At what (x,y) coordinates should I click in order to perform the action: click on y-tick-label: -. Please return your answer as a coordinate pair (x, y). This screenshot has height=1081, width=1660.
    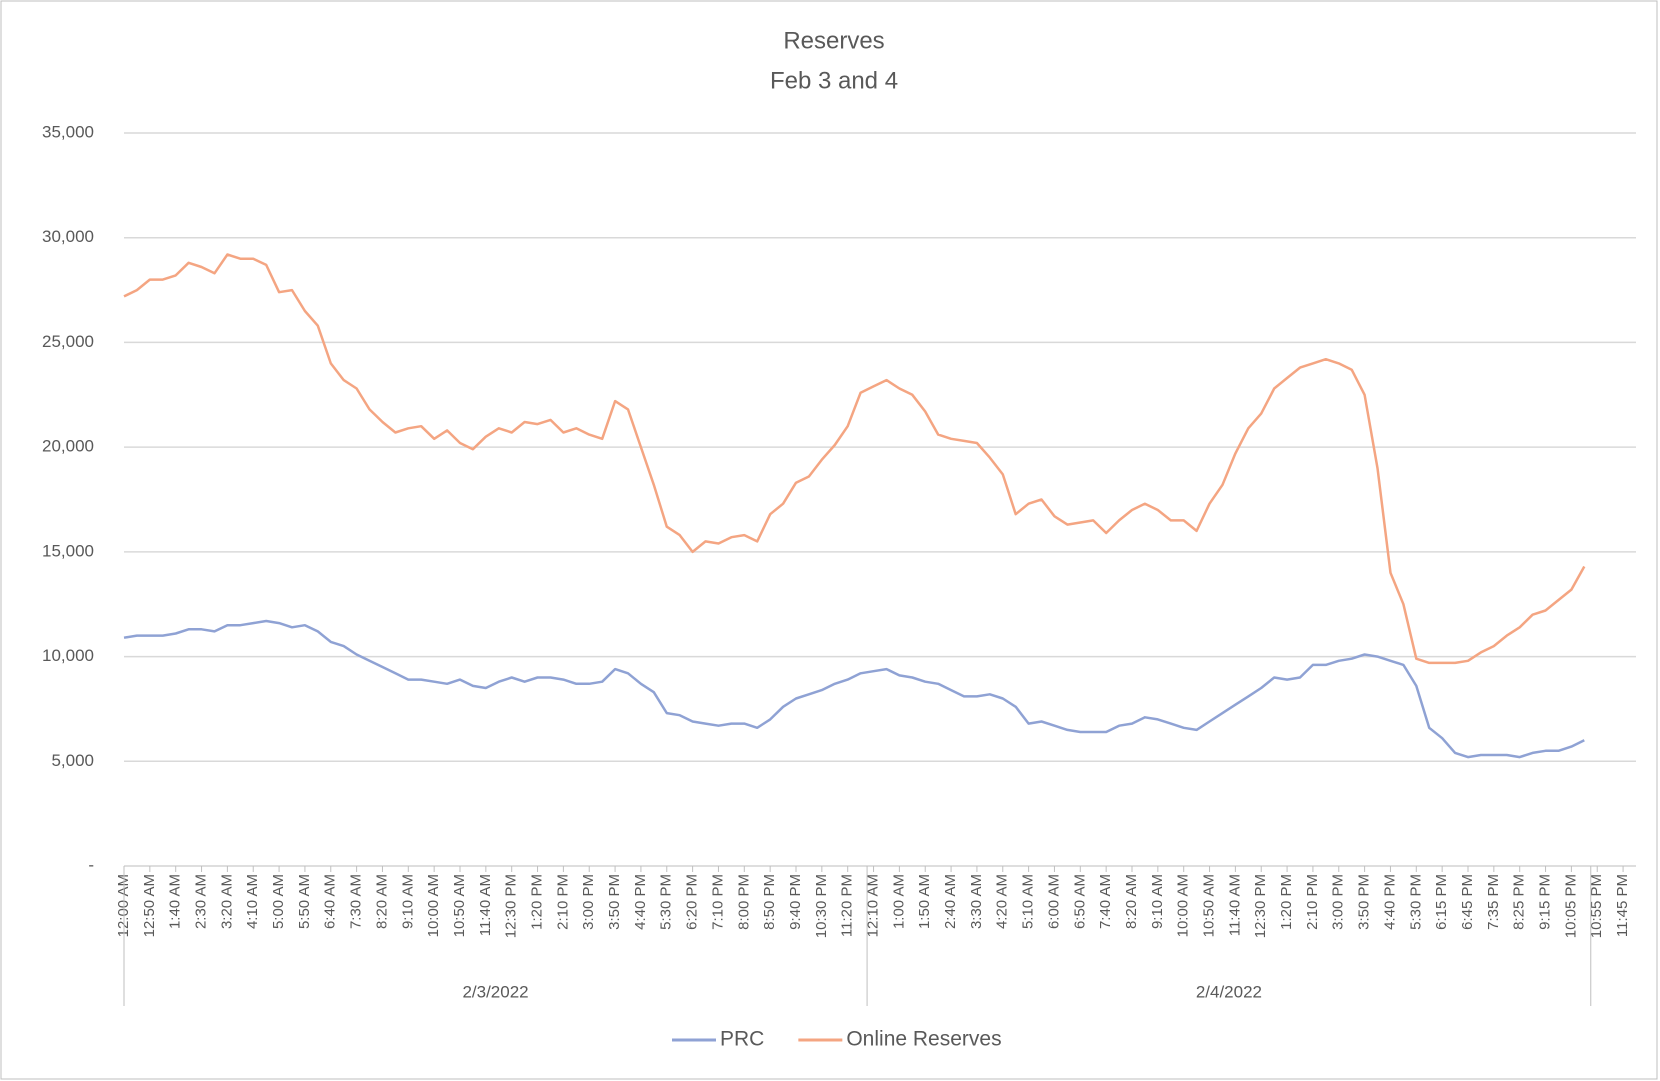
    Looking at the image, I should click on (91, 864).